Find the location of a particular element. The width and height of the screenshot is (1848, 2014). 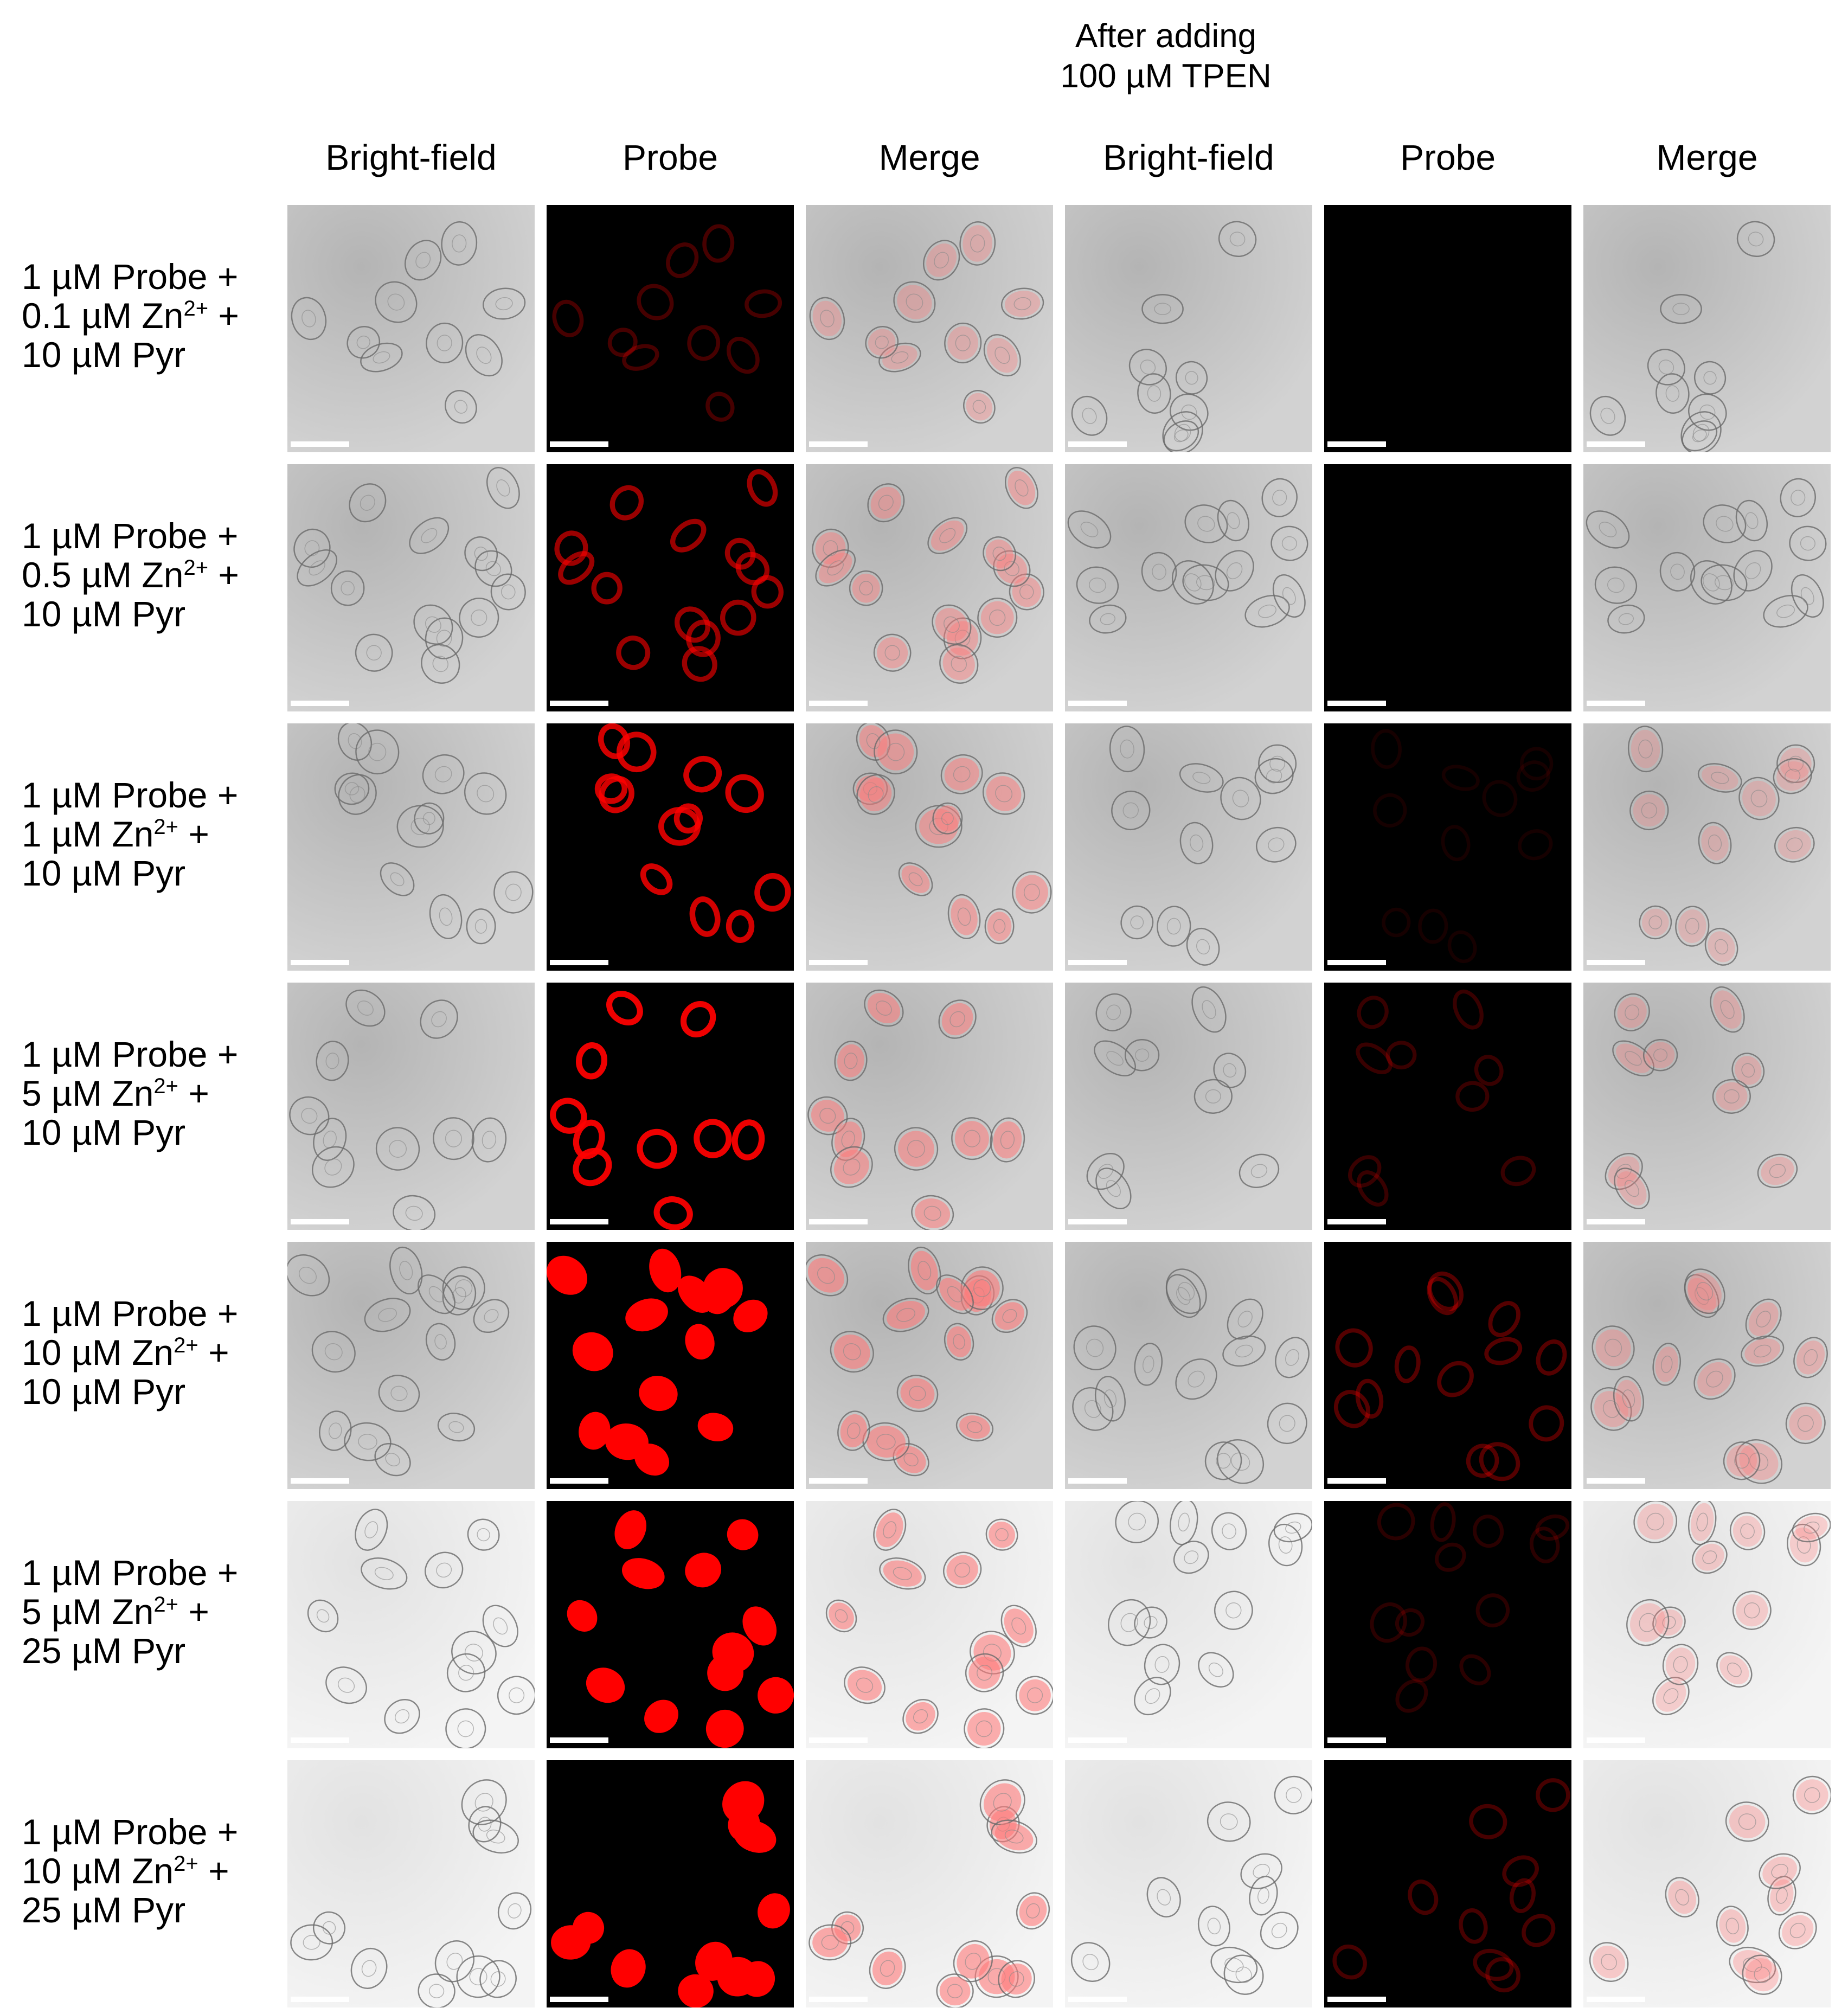

panel-row2-col4 is located at coordinates (1189, 587).